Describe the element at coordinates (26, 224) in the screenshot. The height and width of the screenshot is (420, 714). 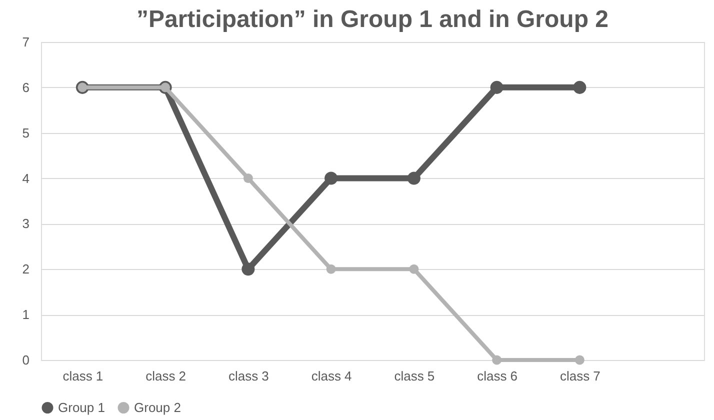
I see `y-tick-label: 3` at that location.